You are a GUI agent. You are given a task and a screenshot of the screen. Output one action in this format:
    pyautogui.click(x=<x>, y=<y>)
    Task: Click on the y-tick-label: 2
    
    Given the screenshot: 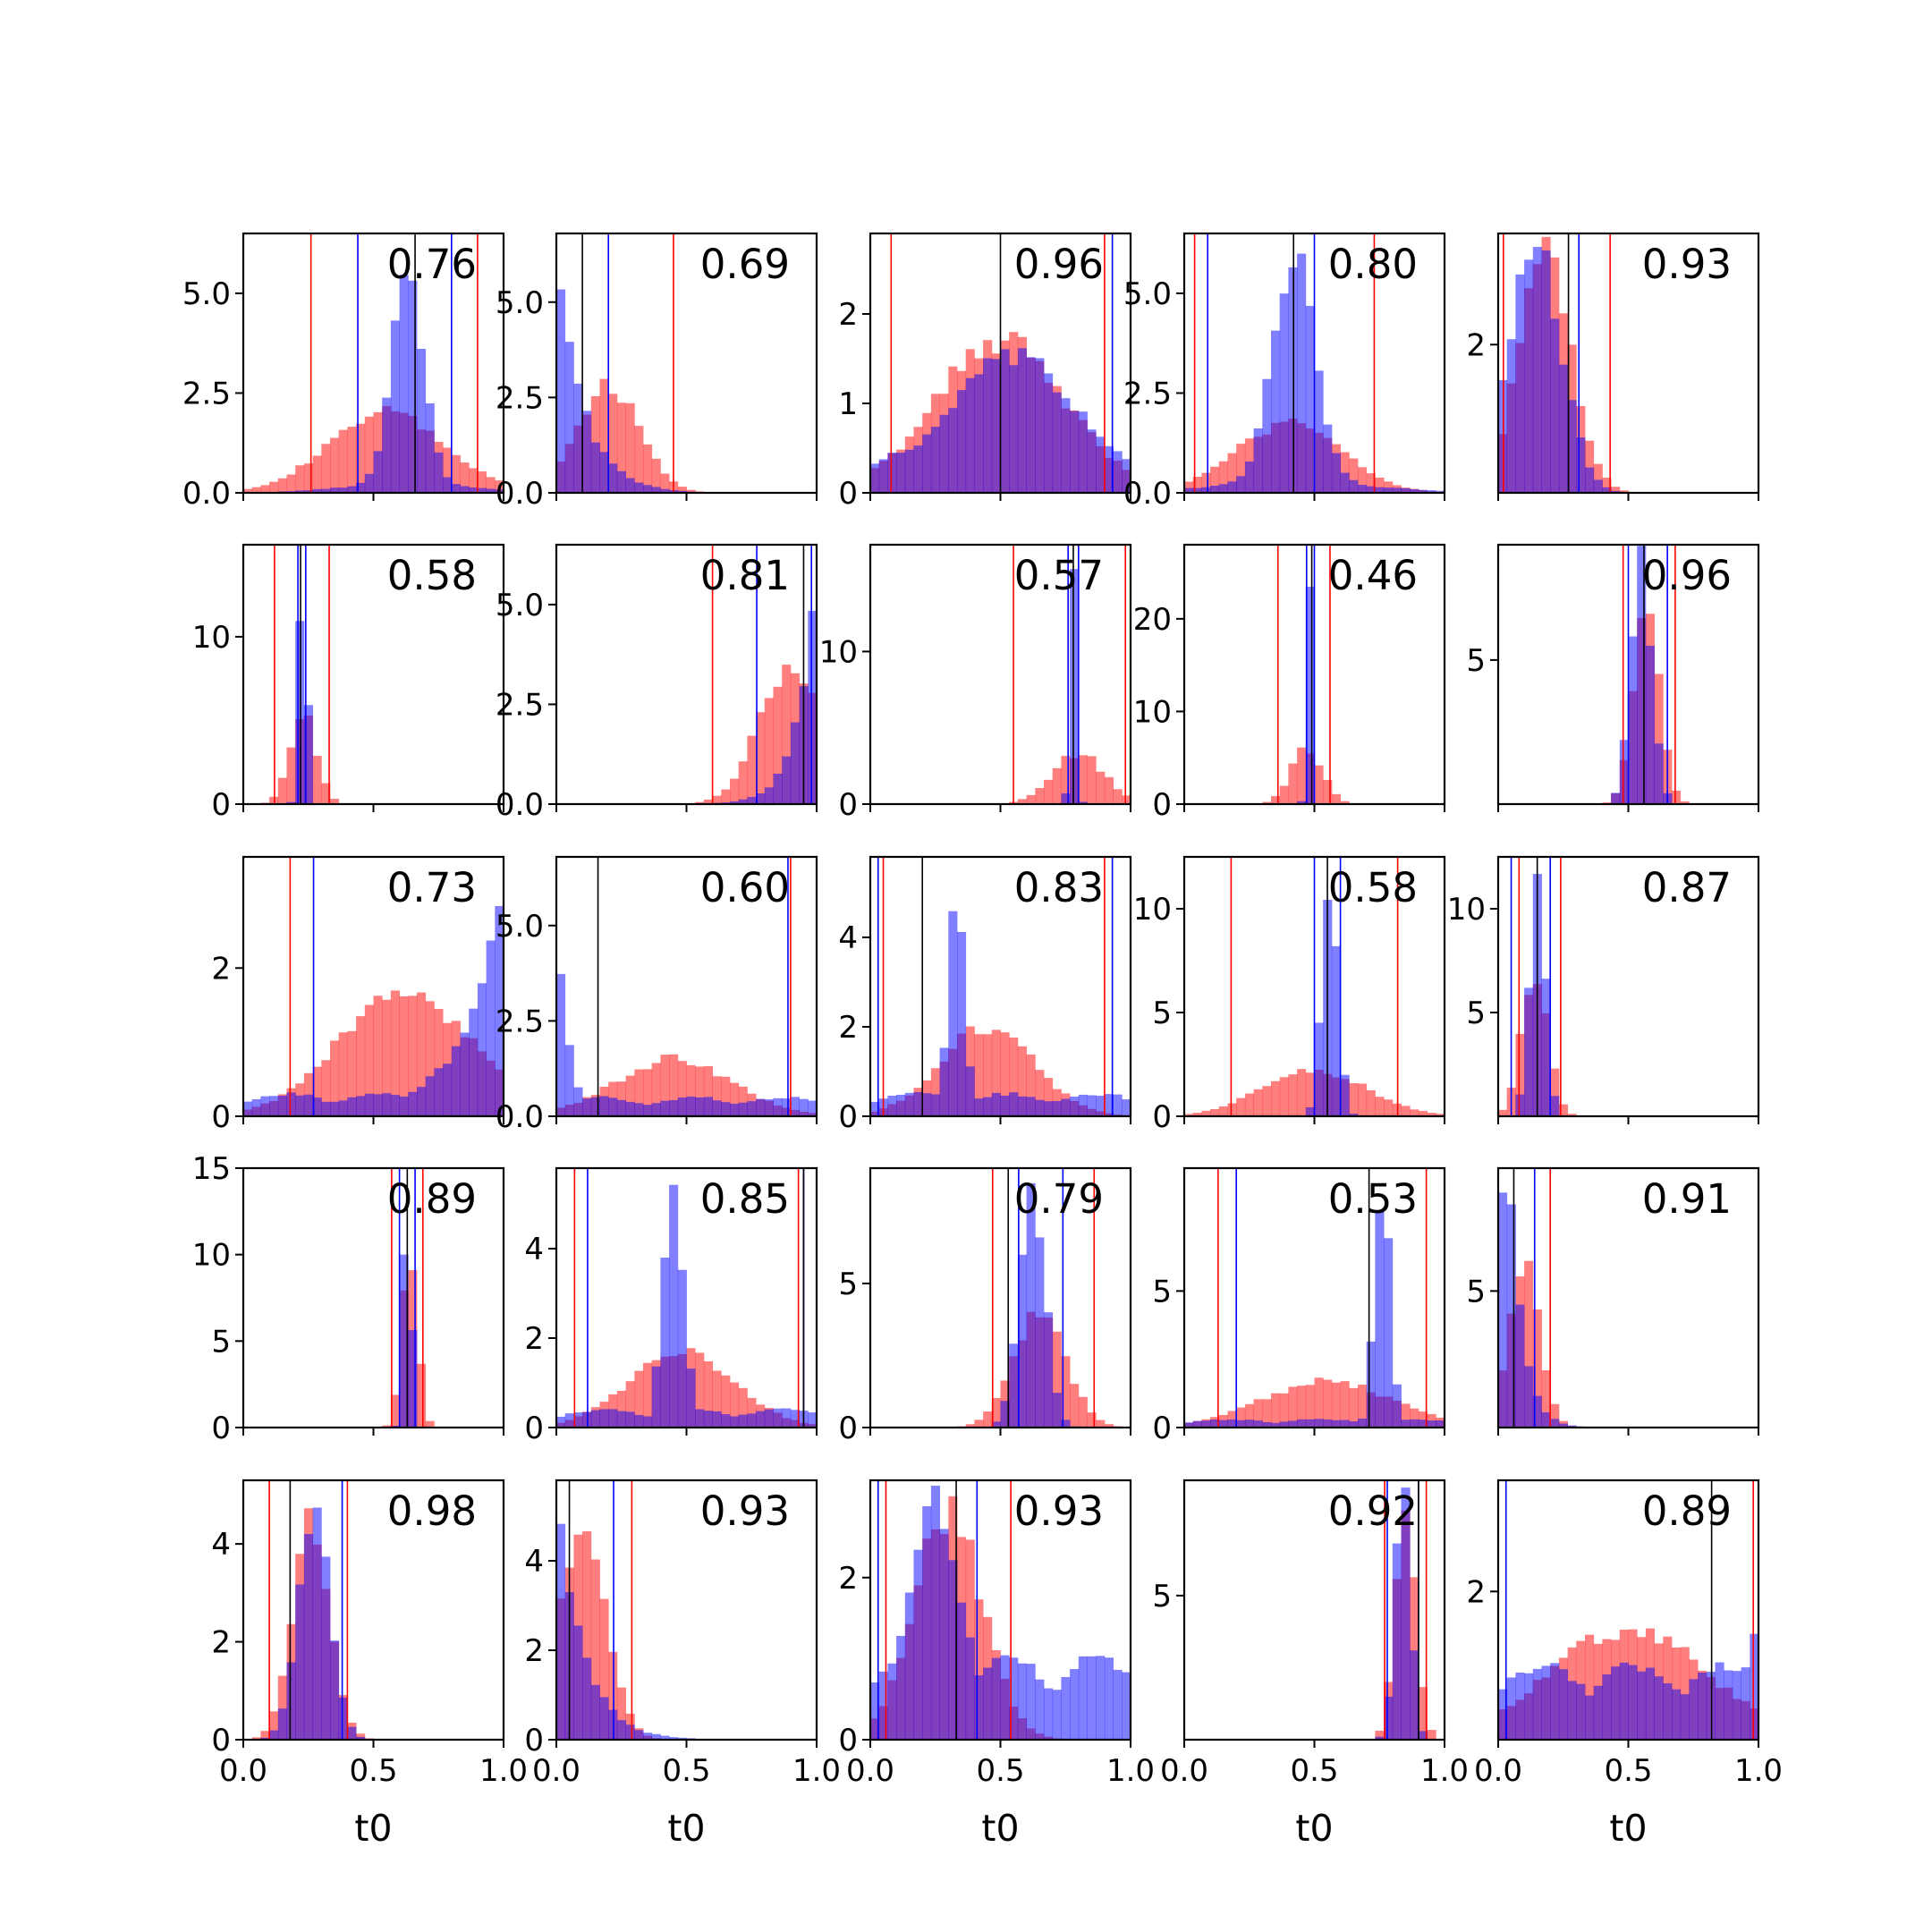 What is the action you would take?
    pyautogui.click(x=1476, y=1592)
    